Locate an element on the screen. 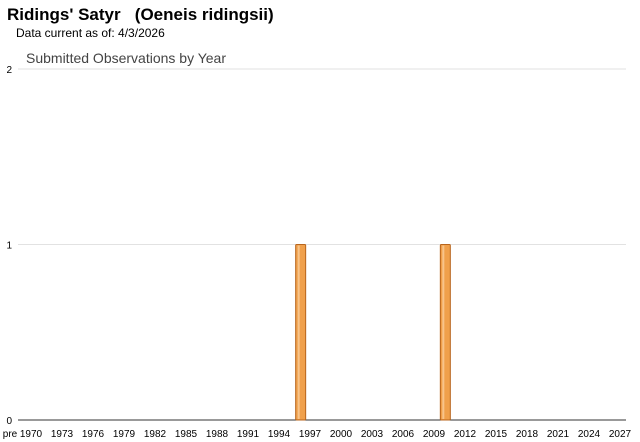  x-tick-label: 2024 is located at coordinates (589, 434).